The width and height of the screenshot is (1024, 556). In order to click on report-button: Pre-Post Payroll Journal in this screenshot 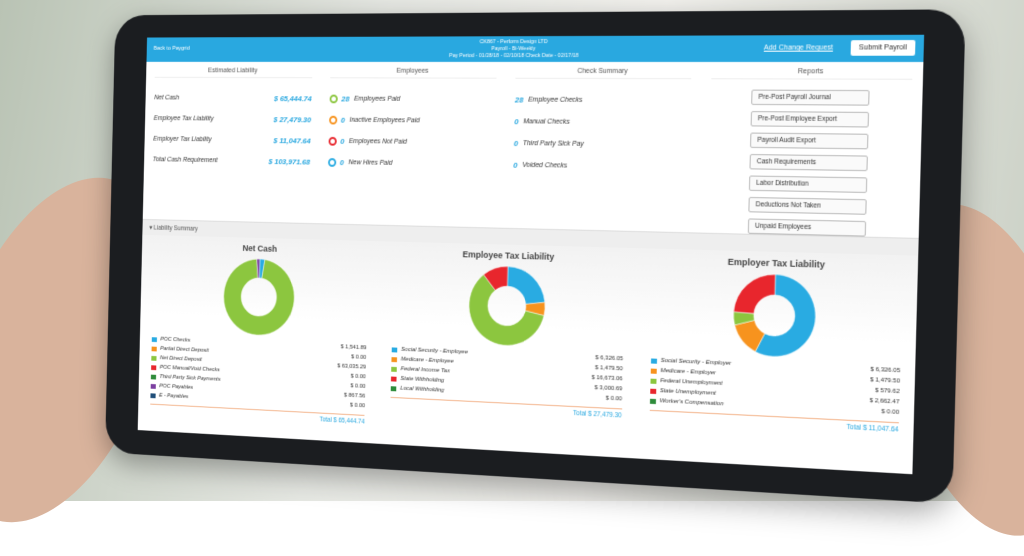, I will do `click(810, 98)`.